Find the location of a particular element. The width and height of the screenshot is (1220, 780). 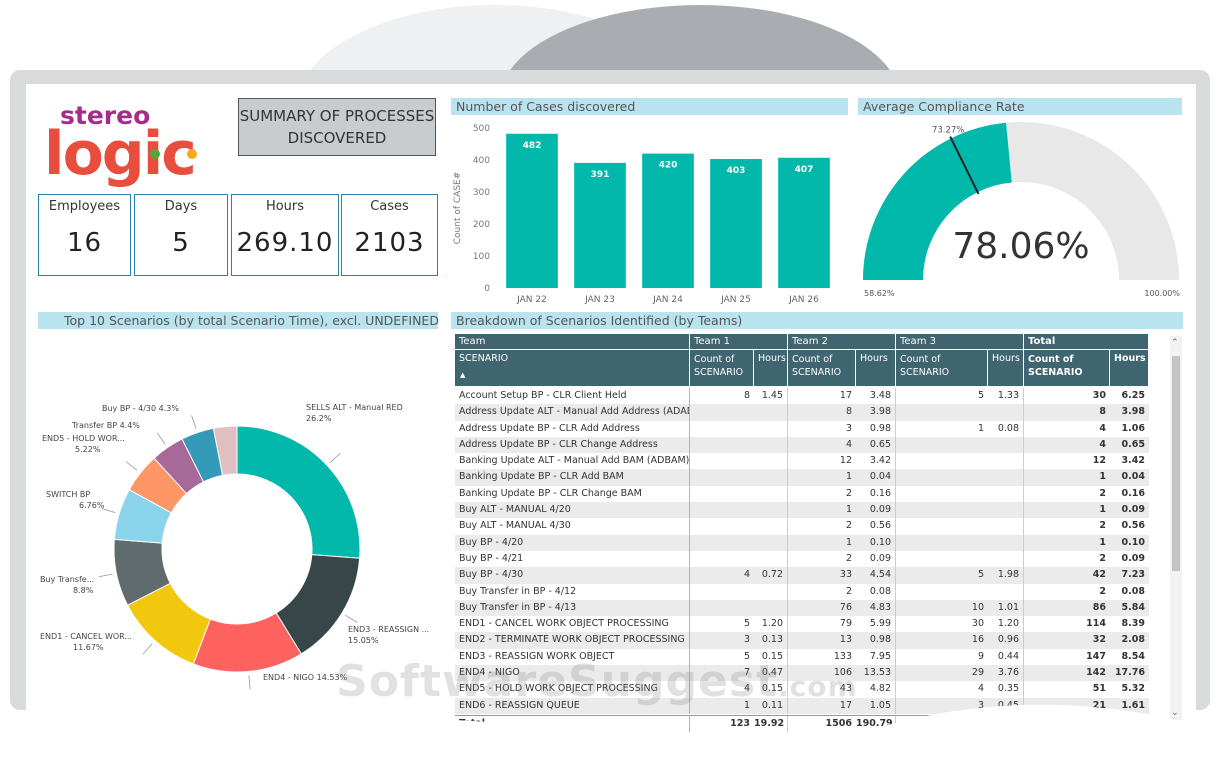

scenario-header: SCENARIO ▲ is located at coordinates (572, 368).